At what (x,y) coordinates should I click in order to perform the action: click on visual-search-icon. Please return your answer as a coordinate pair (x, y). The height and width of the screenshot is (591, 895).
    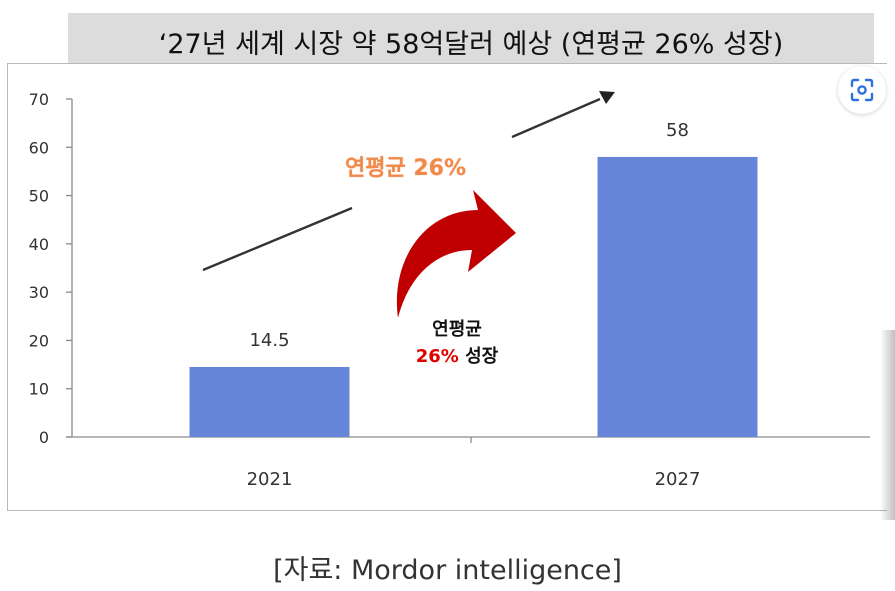
    Looking at the image, I should click on (862, 90).